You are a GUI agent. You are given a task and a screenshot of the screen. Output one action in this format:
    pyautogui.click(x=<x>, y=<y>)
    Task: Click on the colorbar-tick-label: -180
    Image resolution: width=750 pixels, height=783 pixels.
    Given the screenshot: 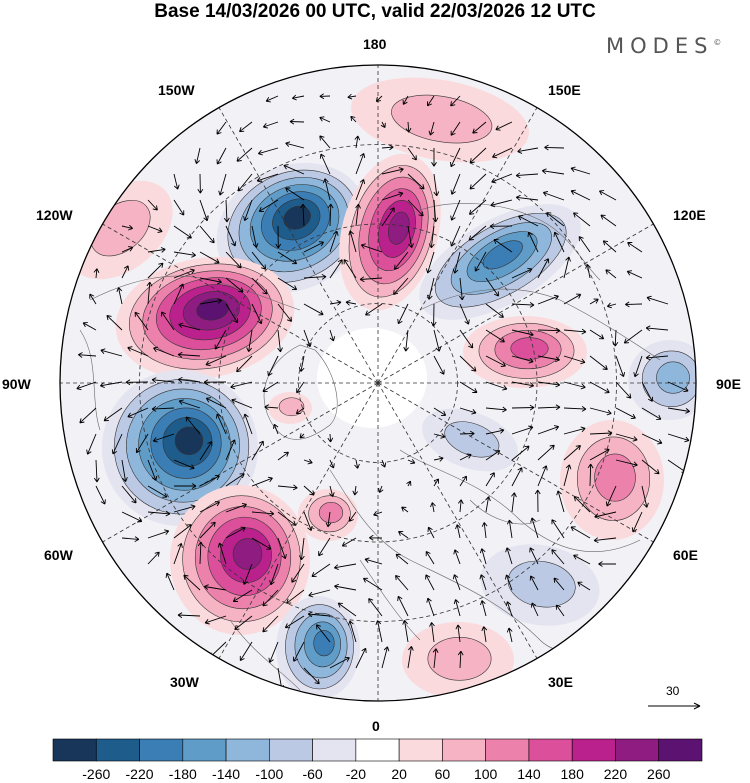 What is the action you would take?
    pyautogui.click(x=182, y=774)
    